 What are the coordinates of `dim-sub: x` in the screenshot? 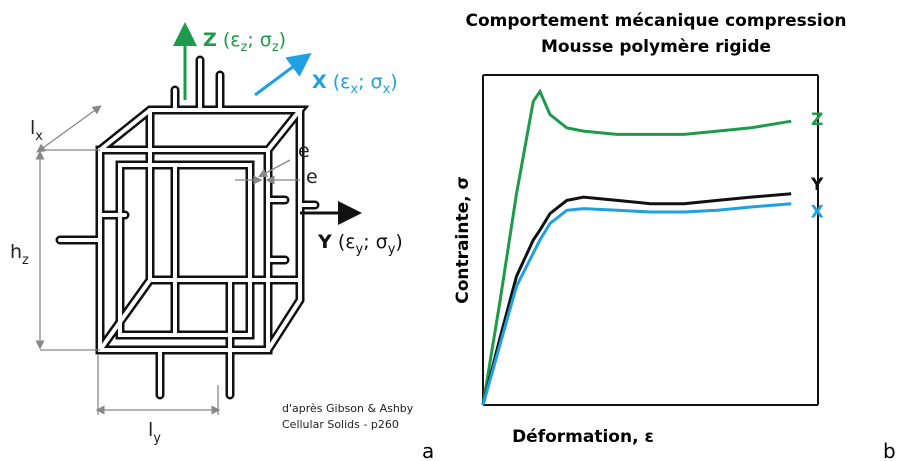 It's located at (39, 136).